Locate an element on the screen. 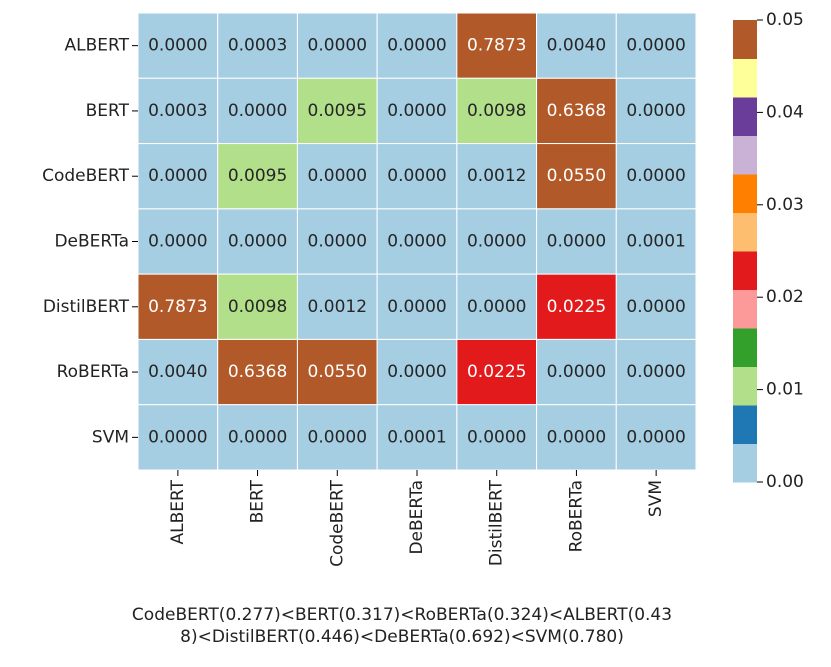 The height and width of the screenshot is (667, 831). y-tick-label: SVM is located at coordinates (110, 437).